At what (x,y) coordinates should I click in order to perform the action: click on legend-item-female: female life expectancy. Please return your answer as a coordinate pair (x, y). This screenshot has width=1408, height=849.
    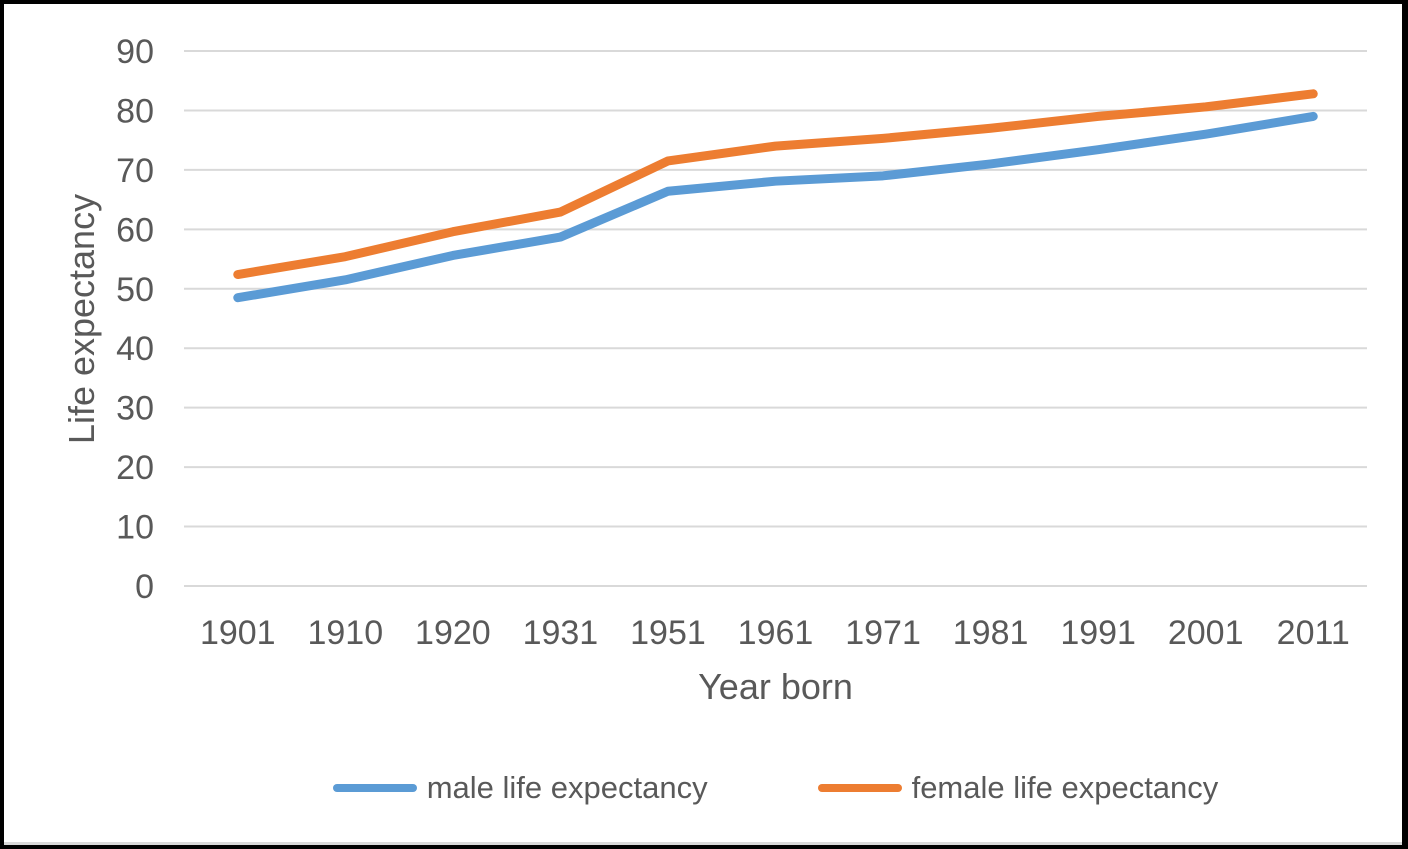
    Looking at the image, I should click on (1018, 788).